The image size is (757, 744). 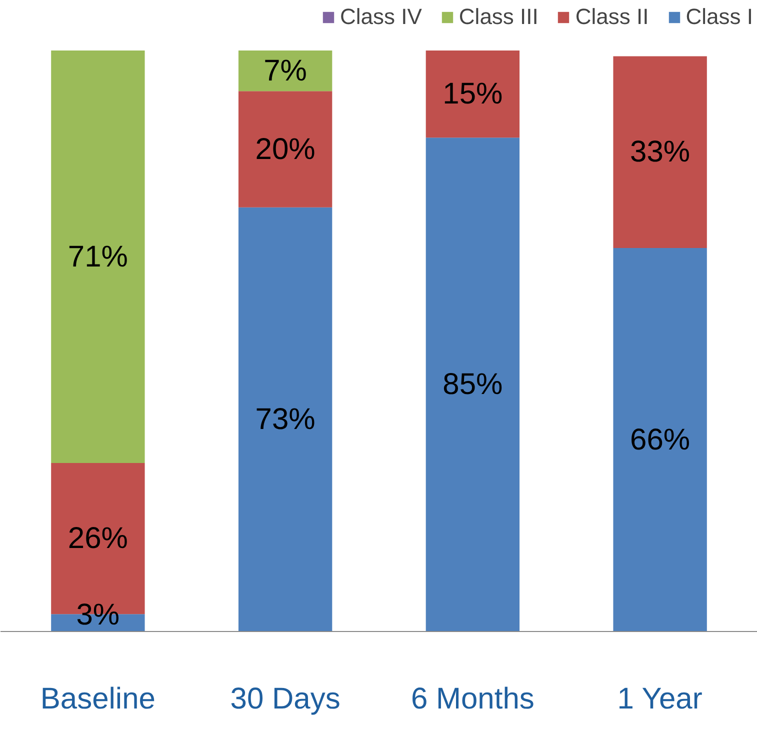 I want to click on data-label: 73%, so click(x=285, y=419).